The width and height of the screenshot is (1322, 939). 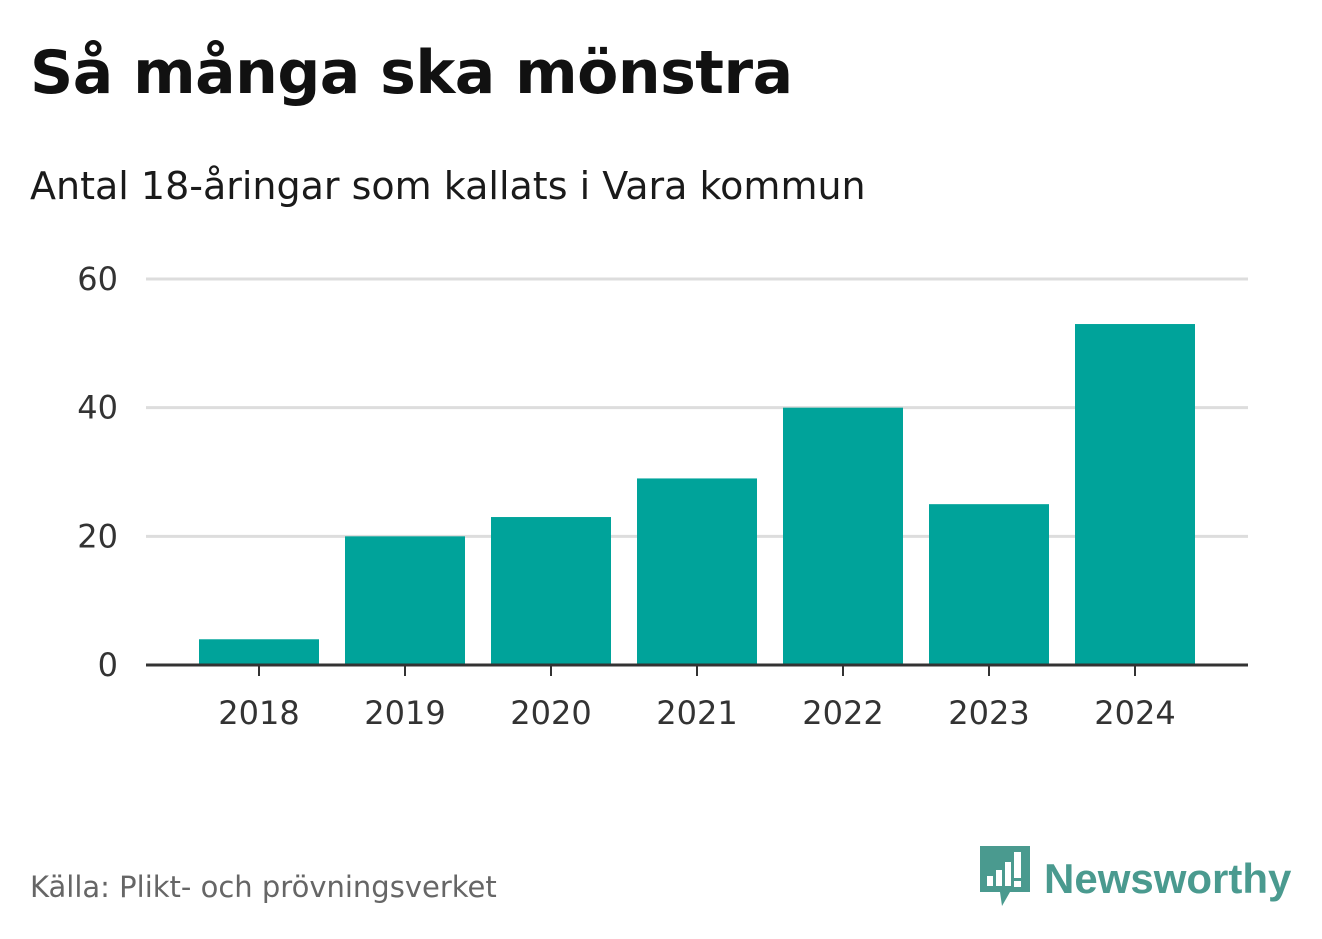 What do you see at coordinates (1135, 494) in the screenshot?
I see `bar-2024` at bounding box center [1135, 494].